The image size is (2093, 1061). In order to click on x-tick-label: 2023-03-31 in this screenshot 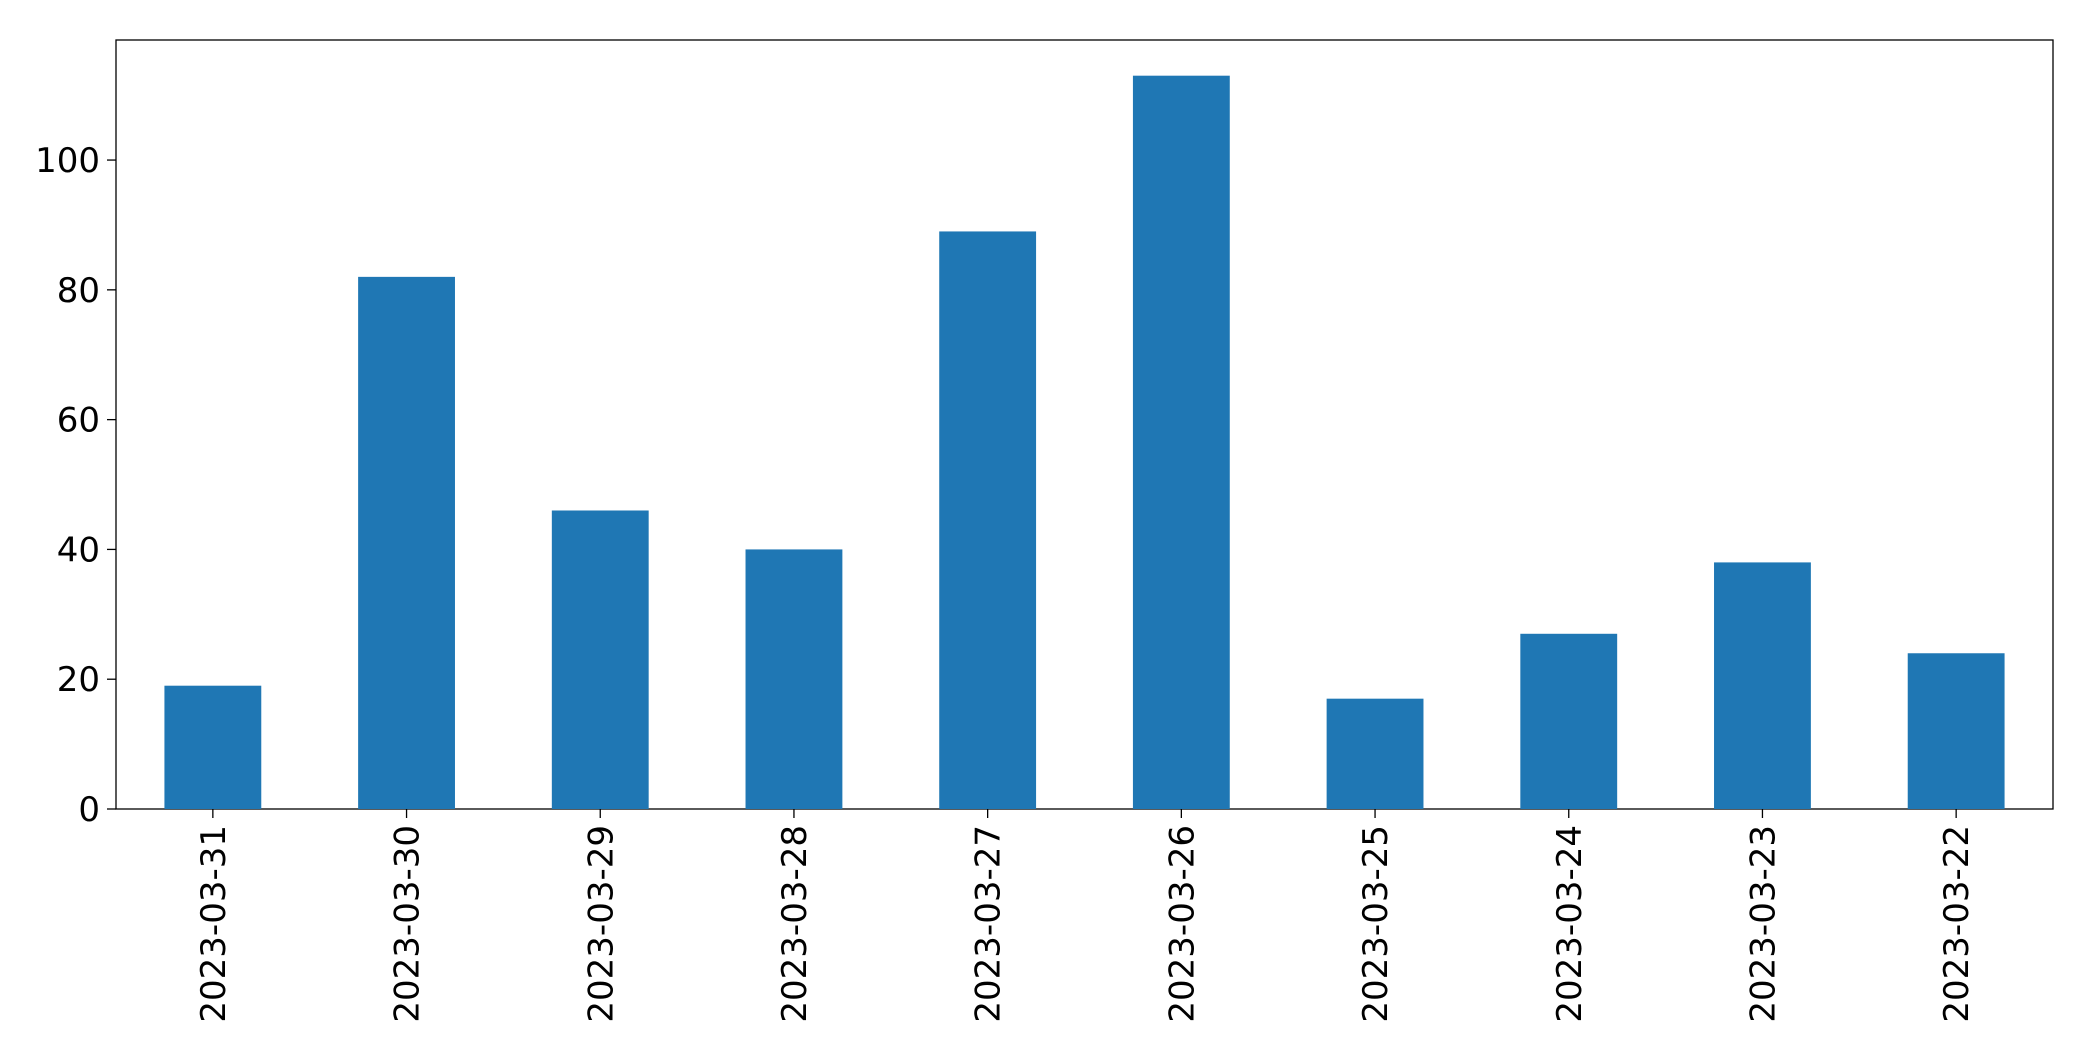, I will do `click(214, 924)`.